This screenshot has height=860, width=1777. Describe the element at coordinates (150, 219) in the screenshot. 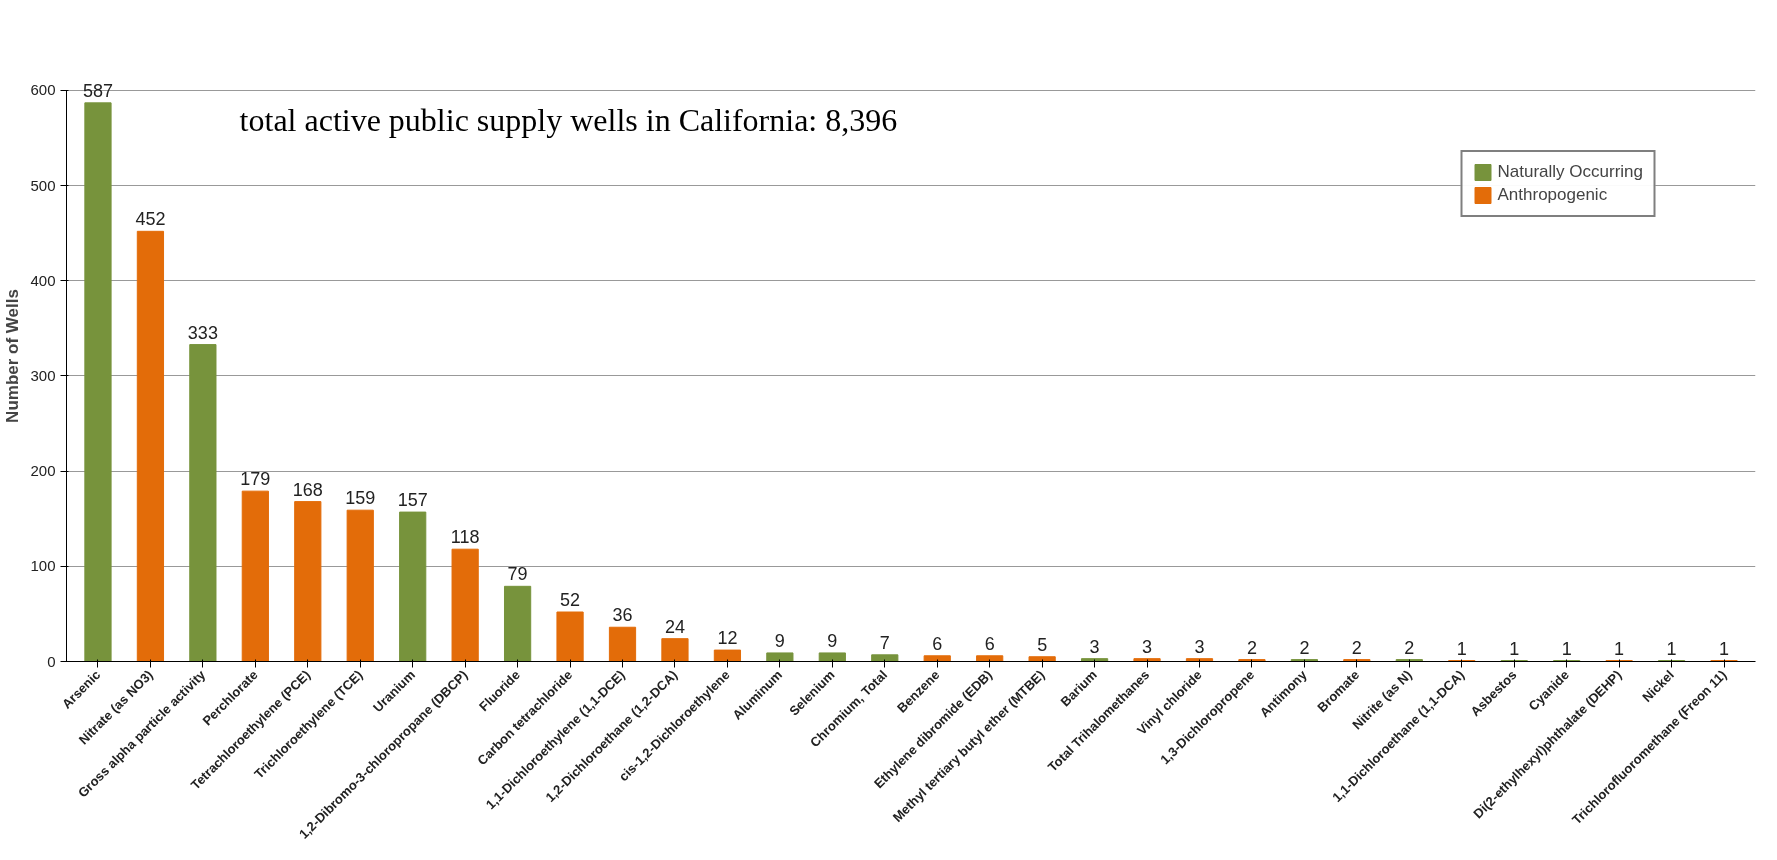

I see `data-label: 452` at that location.